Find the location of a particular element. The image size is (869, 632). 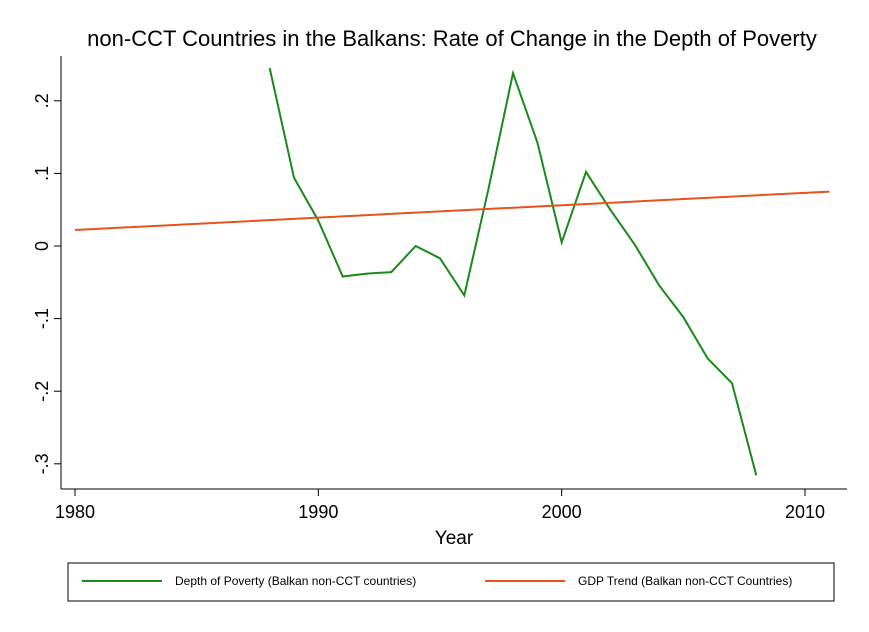

legend-box is located at coordinates (451, 582).